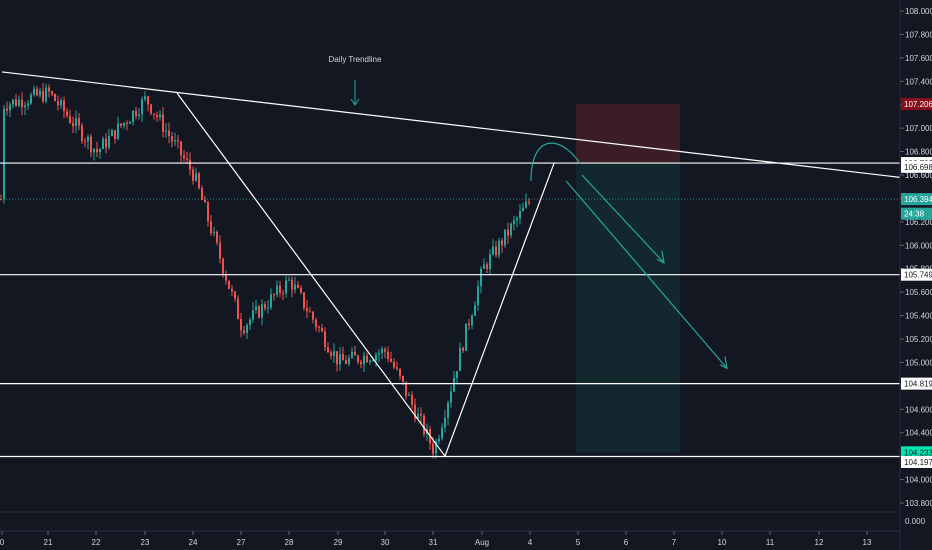  What do you see at coordinates (867, 542) in the screenshot?
I see `time-tick-label: 13` at bounding box center [867, 542].